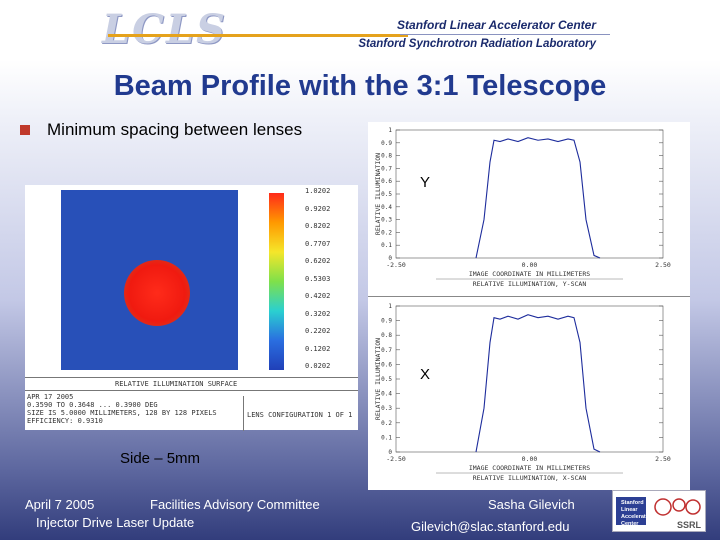 Image resolution: width=720 pixels, height=540 pixels. What do you see at coordinates (258, 35) in the screenshot?
I see `header-accent-line` at bounding box center [258, 35].